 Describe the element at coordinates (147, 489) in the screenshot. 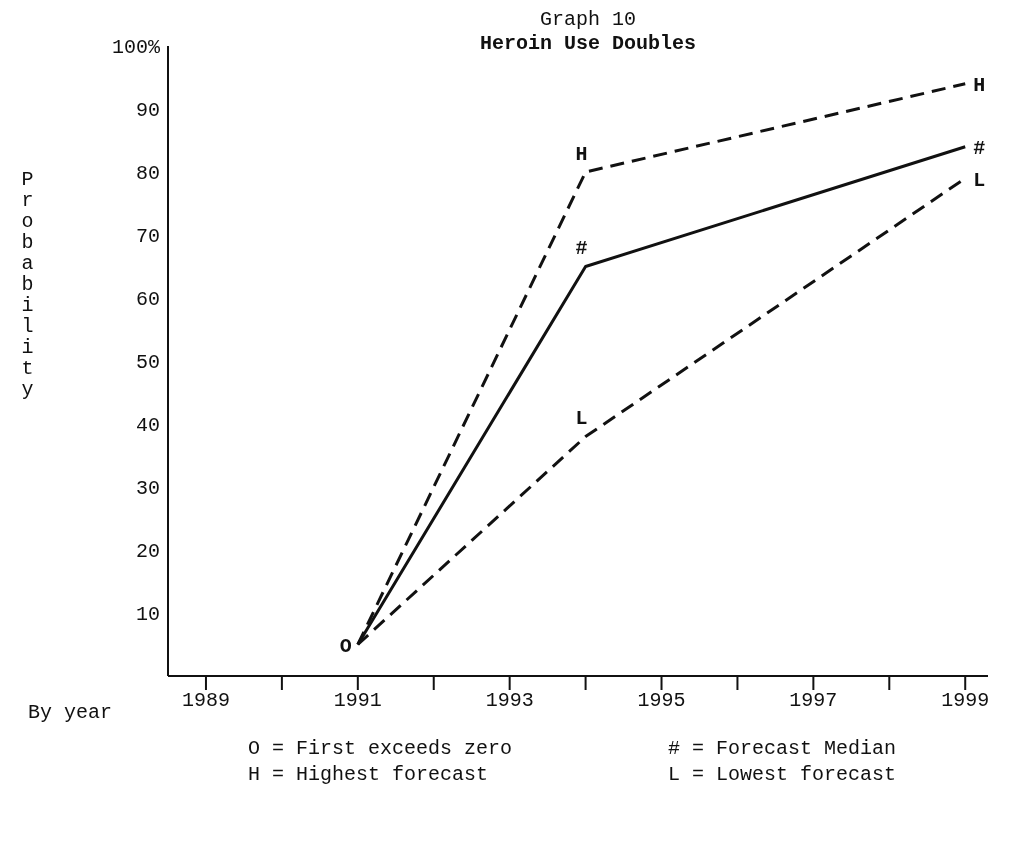

I see `y-tick-label: 30` at that location.